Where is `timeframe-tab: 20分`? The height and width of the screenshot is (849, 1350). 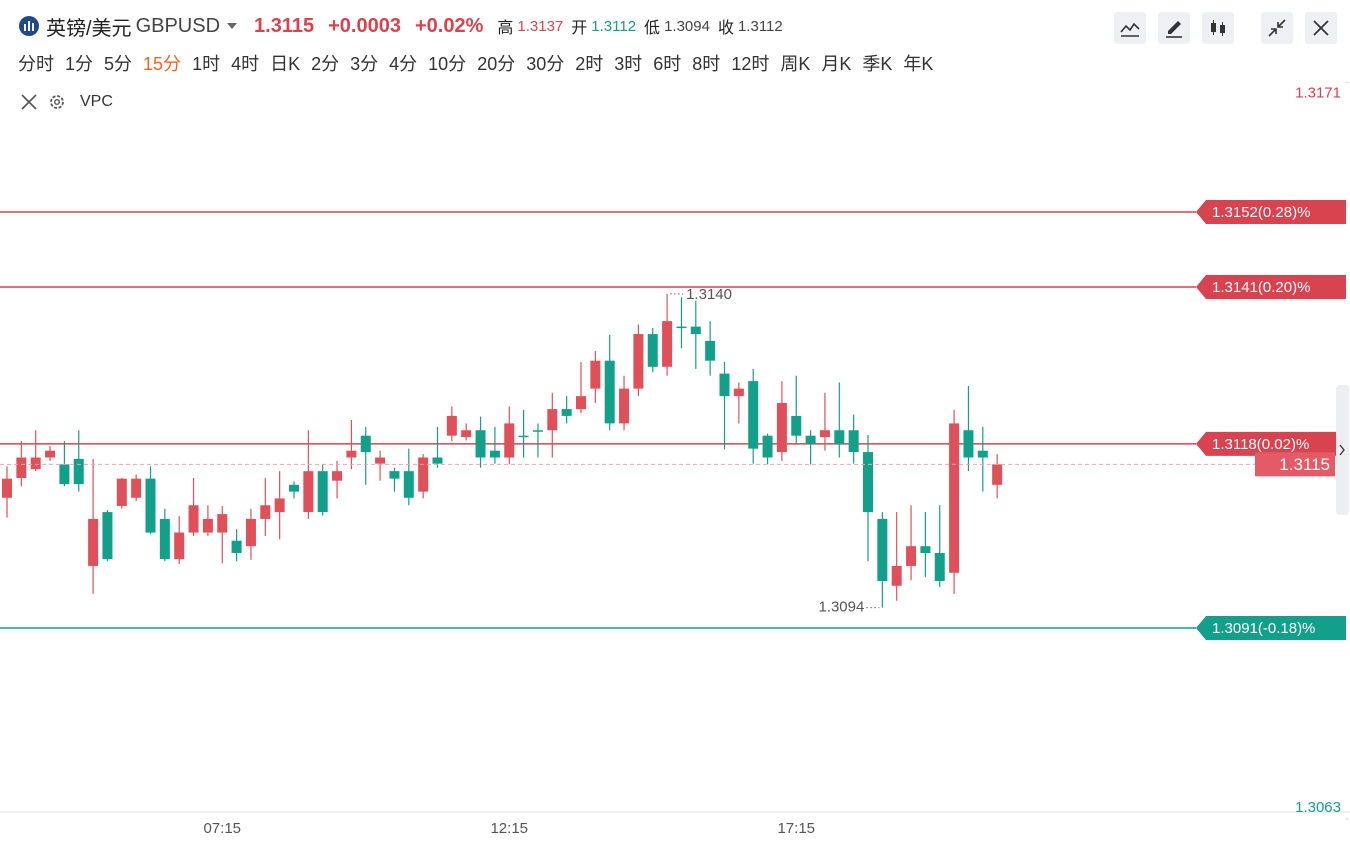 timeframe-tab: 20分 is located at coordinates (496, 64).